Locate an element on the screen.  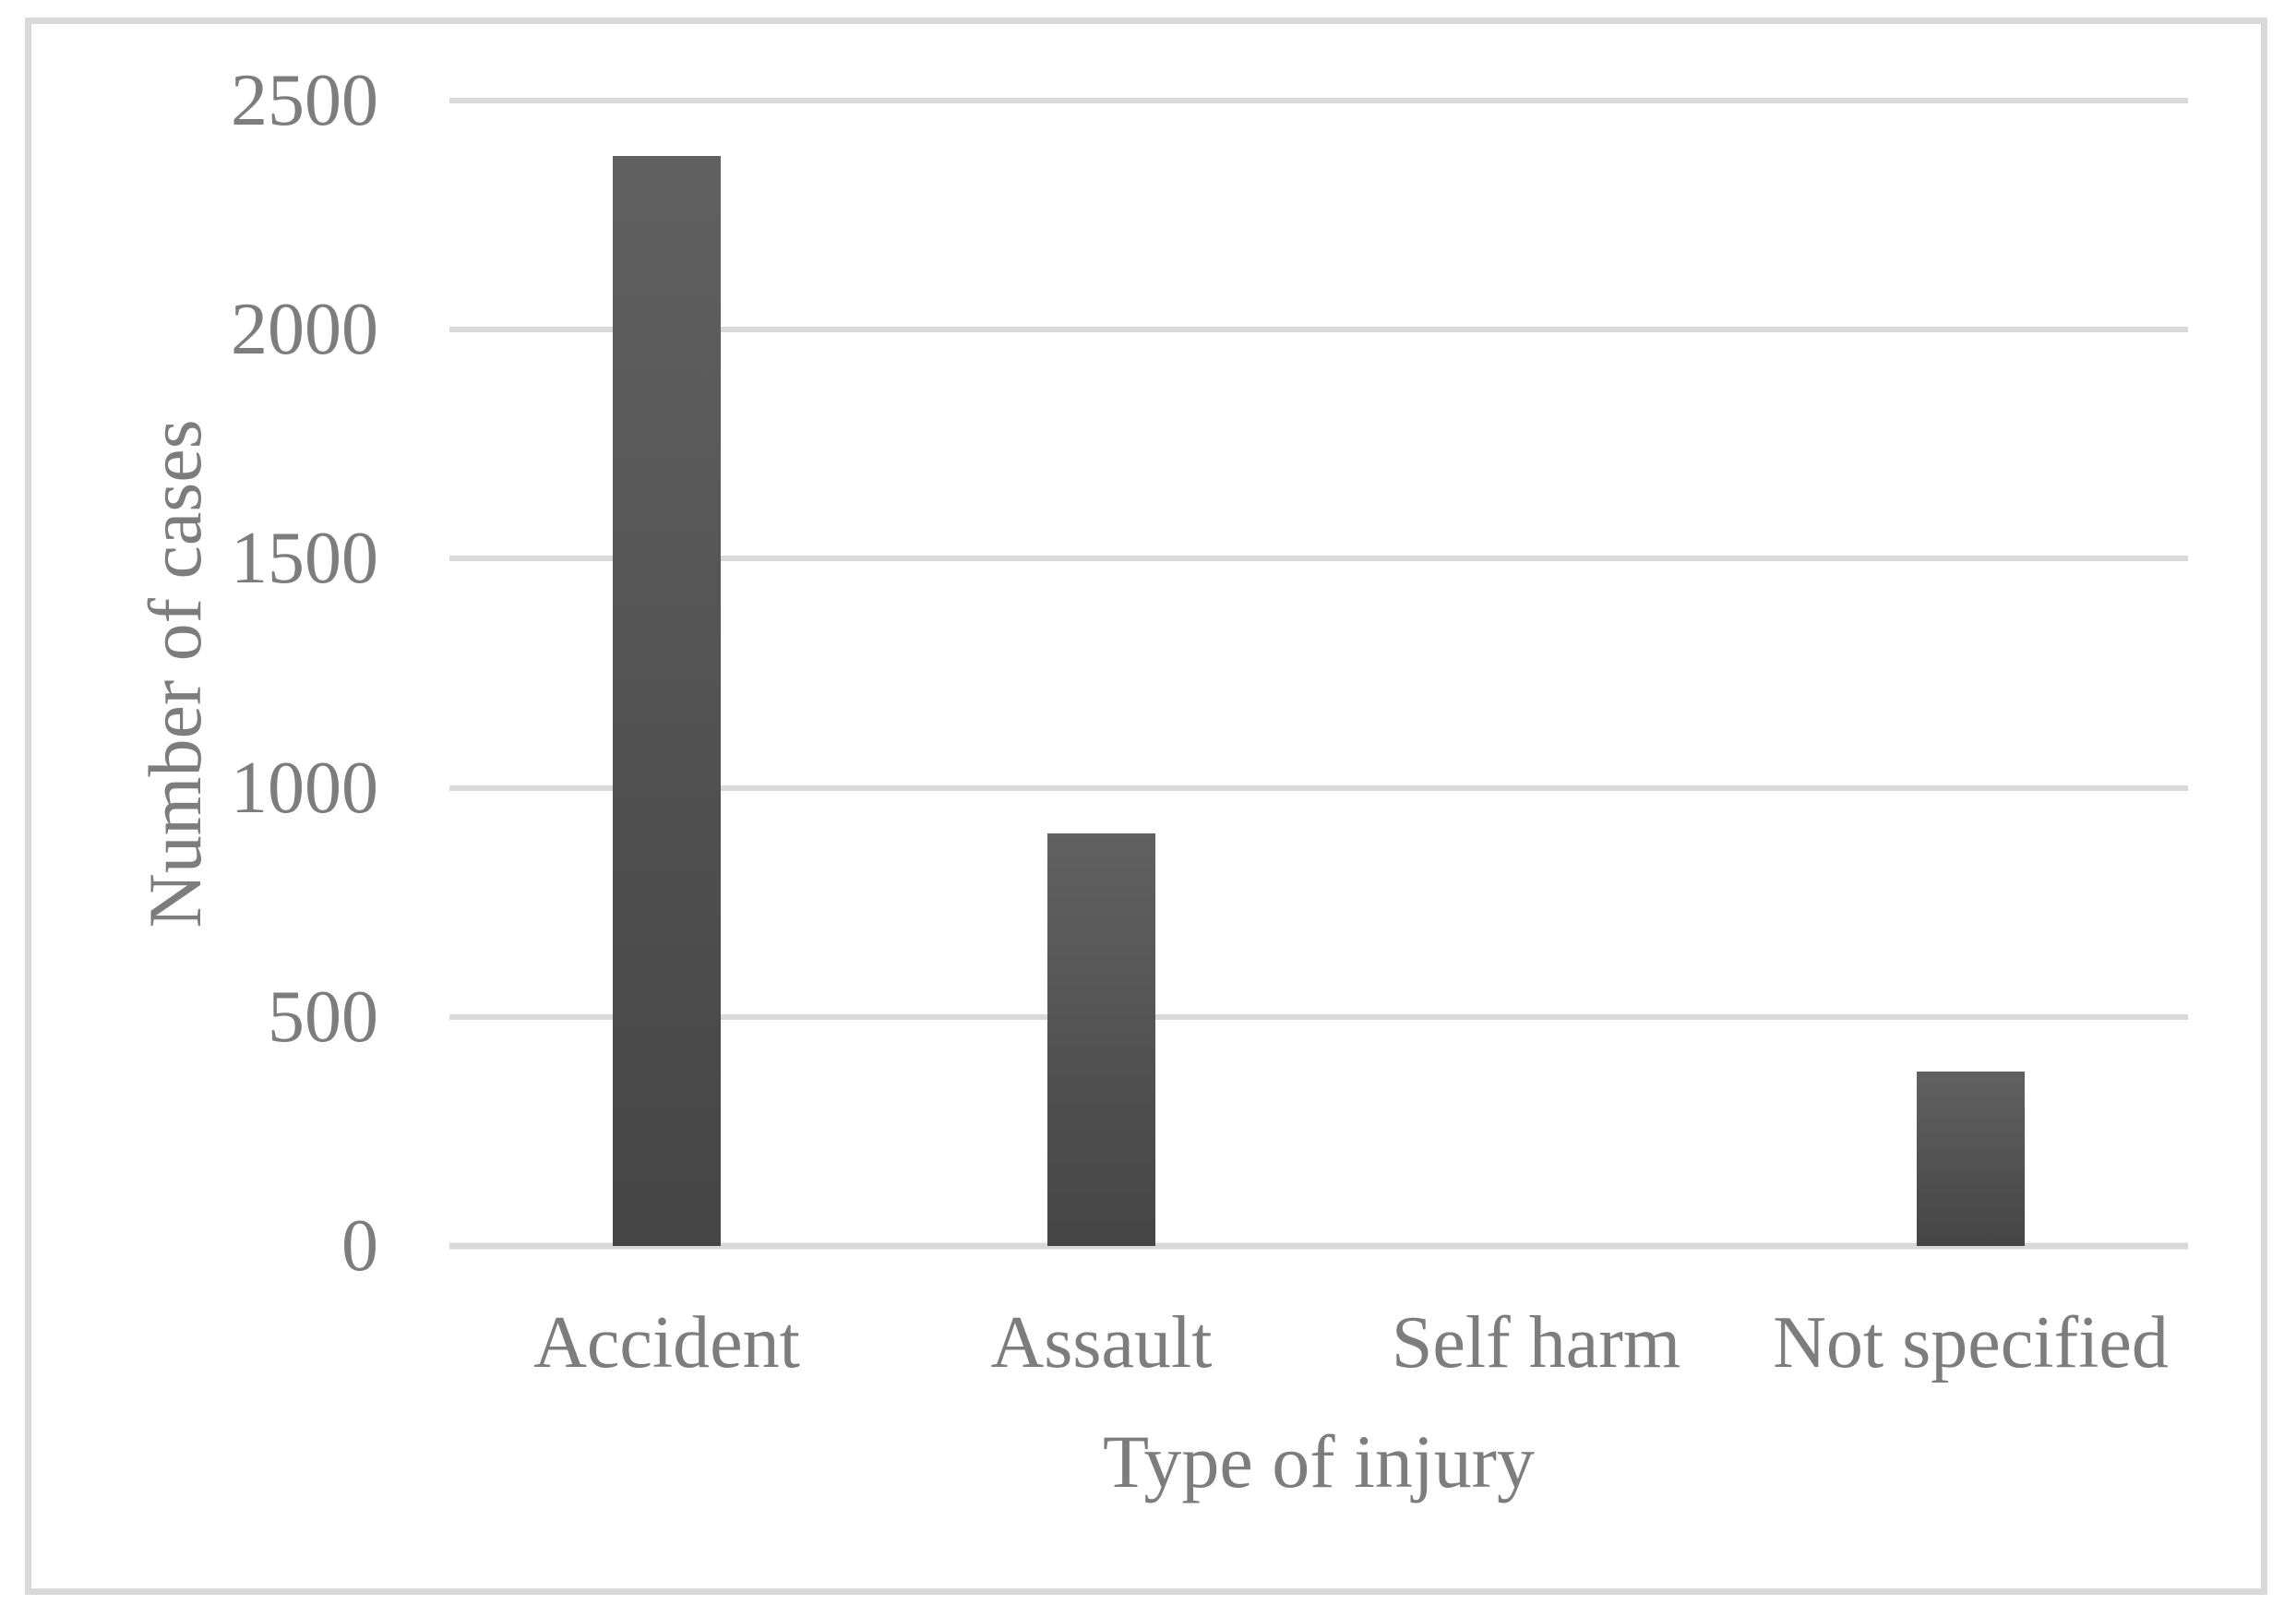
category-label-self-harm: Self harm is located at coordinates (1536, 1342).